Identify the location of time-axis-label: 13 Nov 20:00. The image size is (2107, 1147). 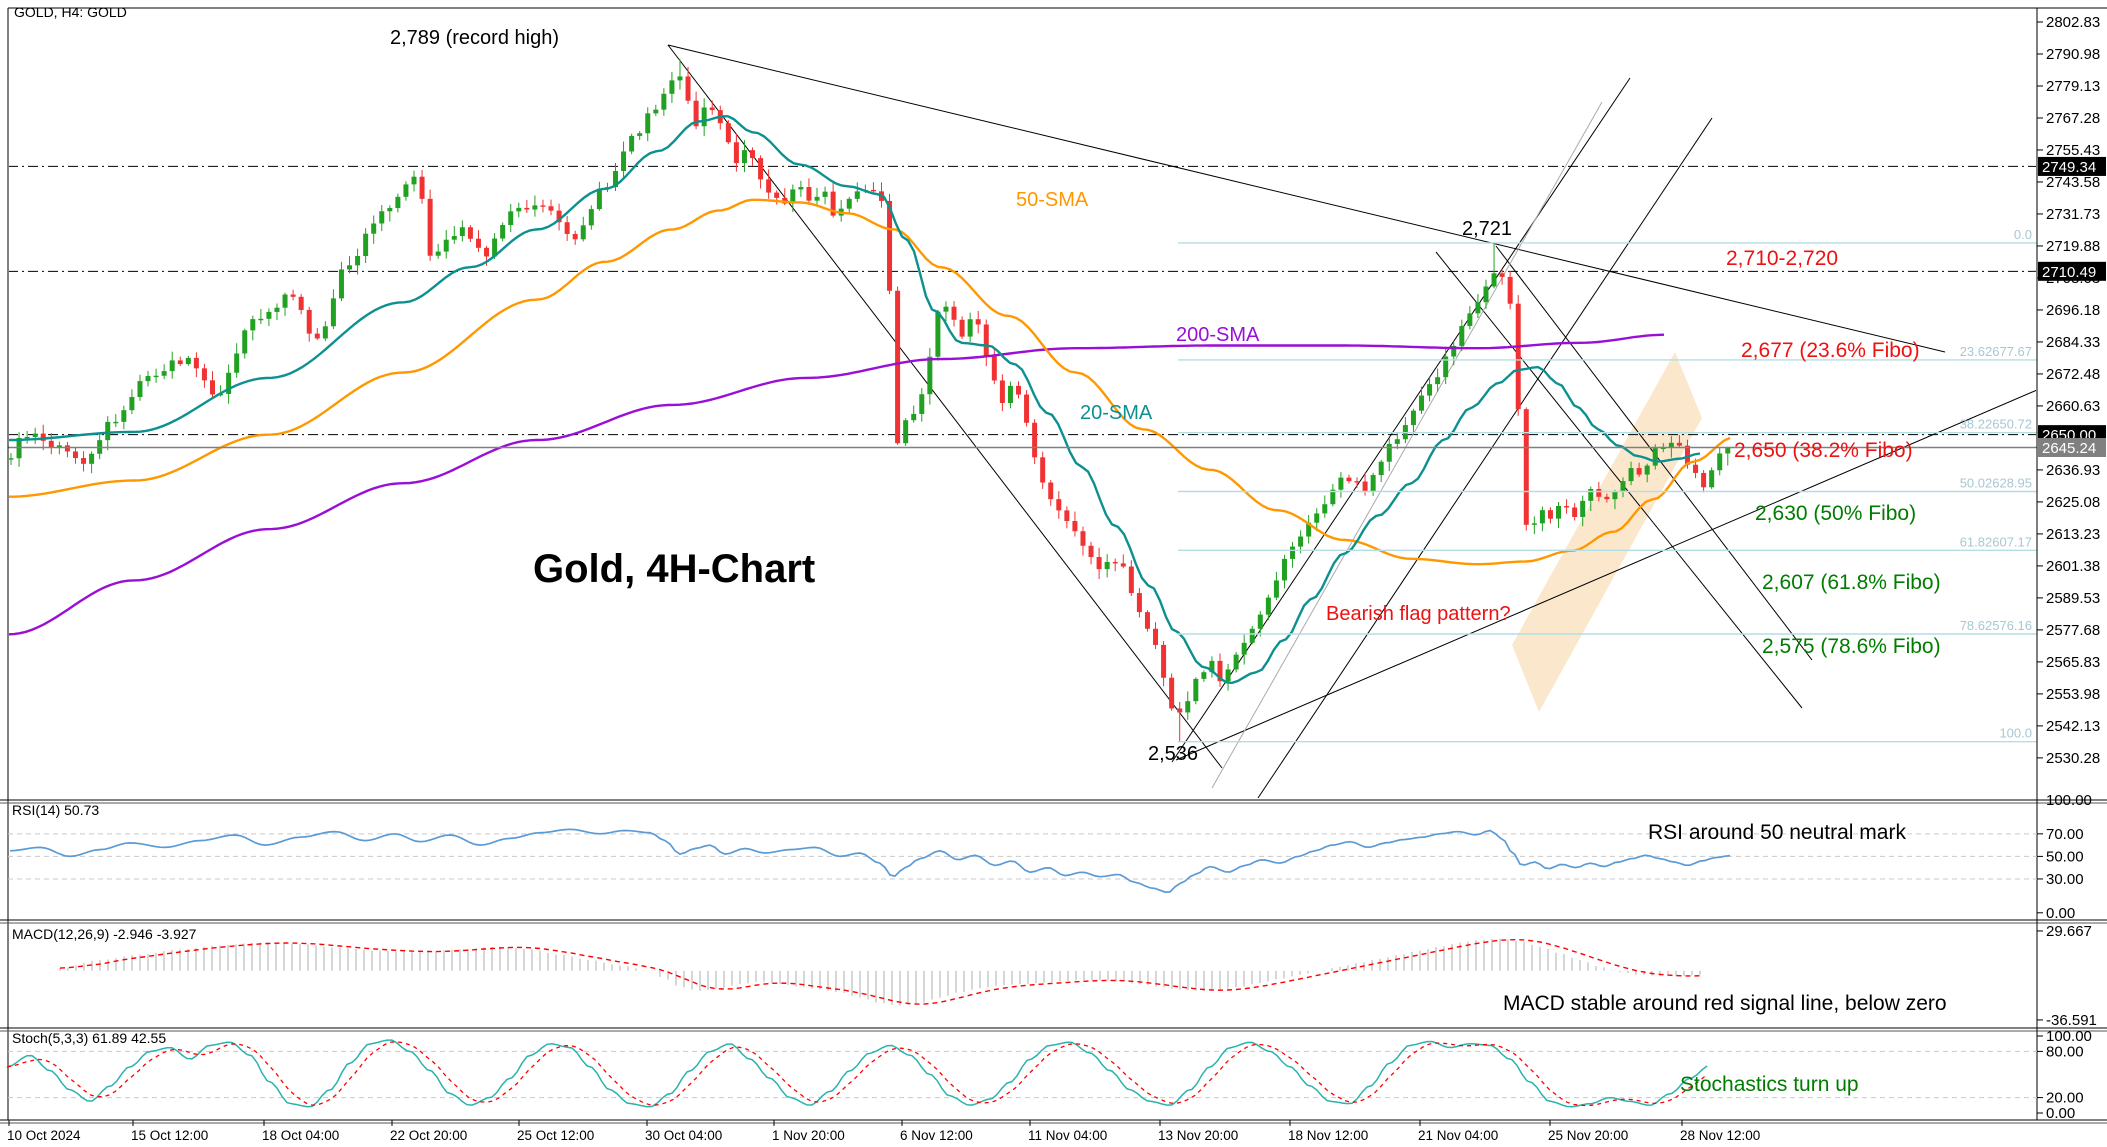
(1198, 1135).